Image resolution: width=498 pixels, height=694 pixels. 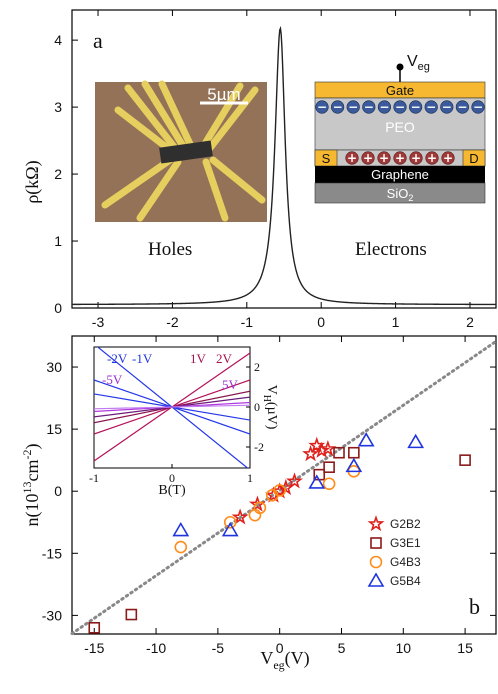 What do you see at coordinates (58, 107) in the screenshot?
I see `panel-a-ytick-label: 3` at bounding box center [58, 107].